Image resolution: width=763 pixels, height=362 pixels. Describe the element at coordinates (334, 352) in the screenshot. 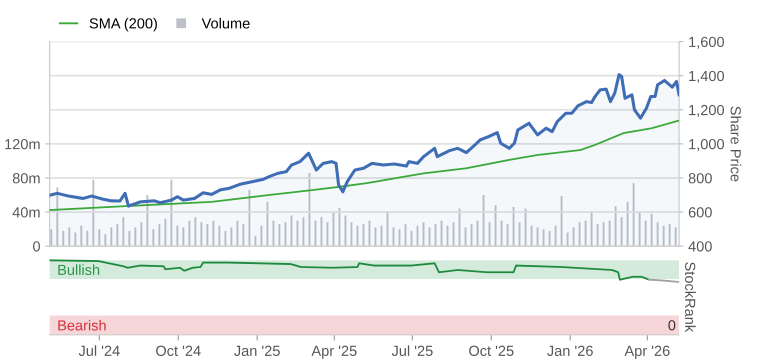

I see `x-tick-label: Apr '25` at that location.